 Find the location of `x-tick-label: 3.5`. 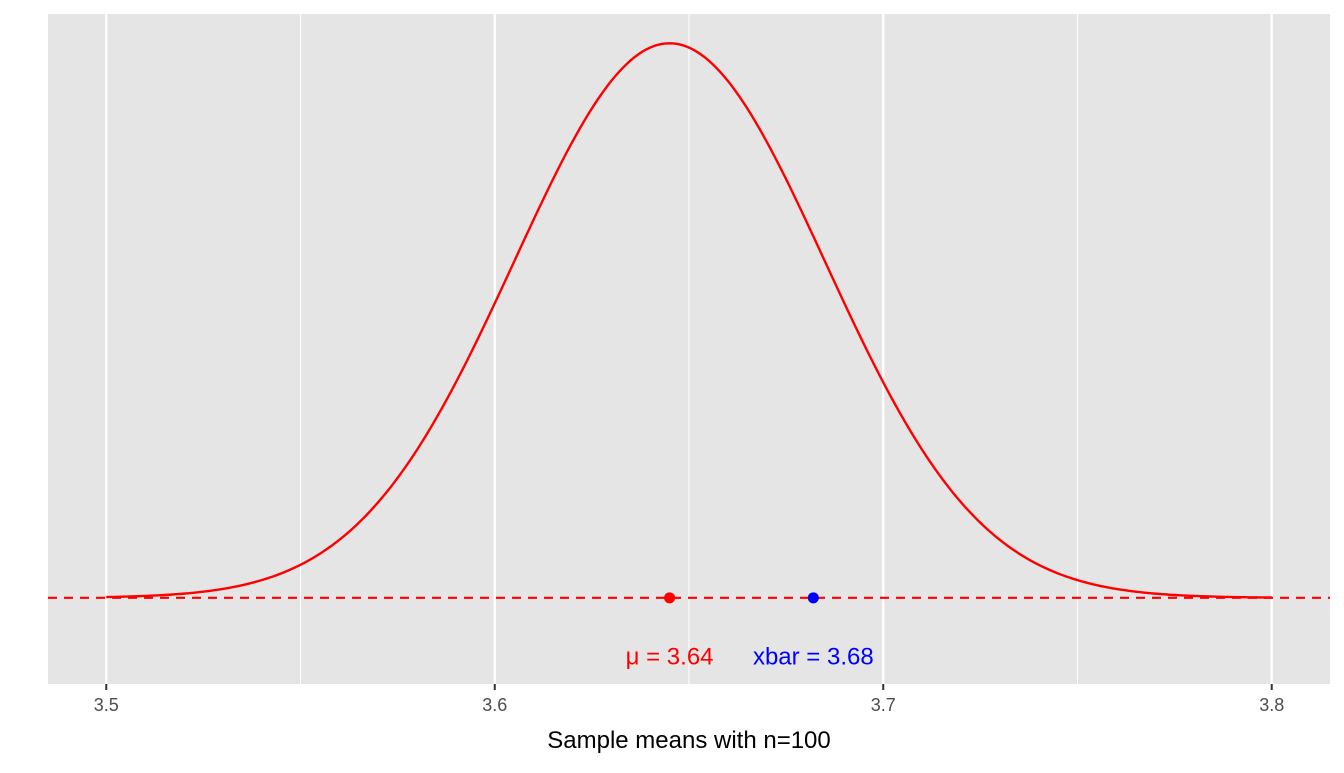

x-tick-label: 3.5 is located at coordinates (106, 705).